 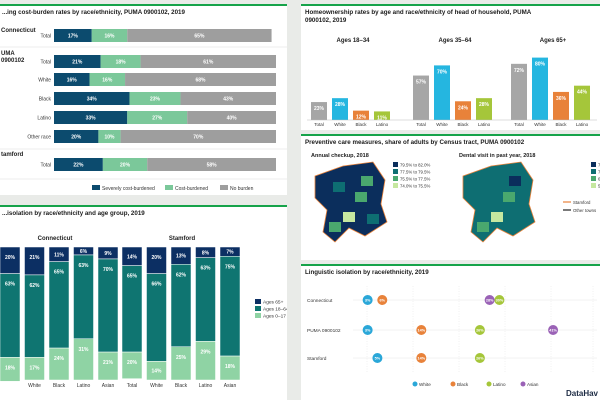 I want to click on data-label: 41%, so click(x=553, y=331).